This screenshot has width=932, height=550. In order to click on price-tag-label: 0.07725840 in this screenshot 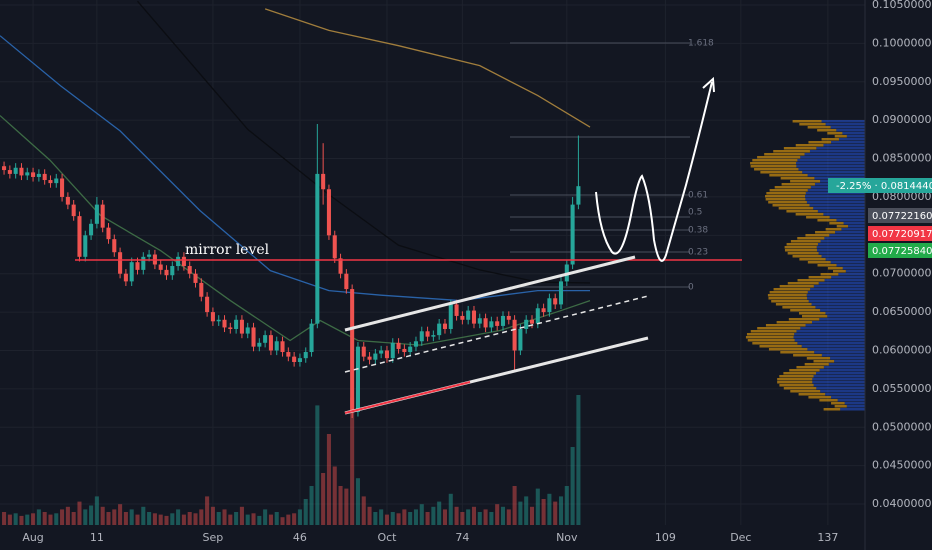, I will do `click(902, 251)`.